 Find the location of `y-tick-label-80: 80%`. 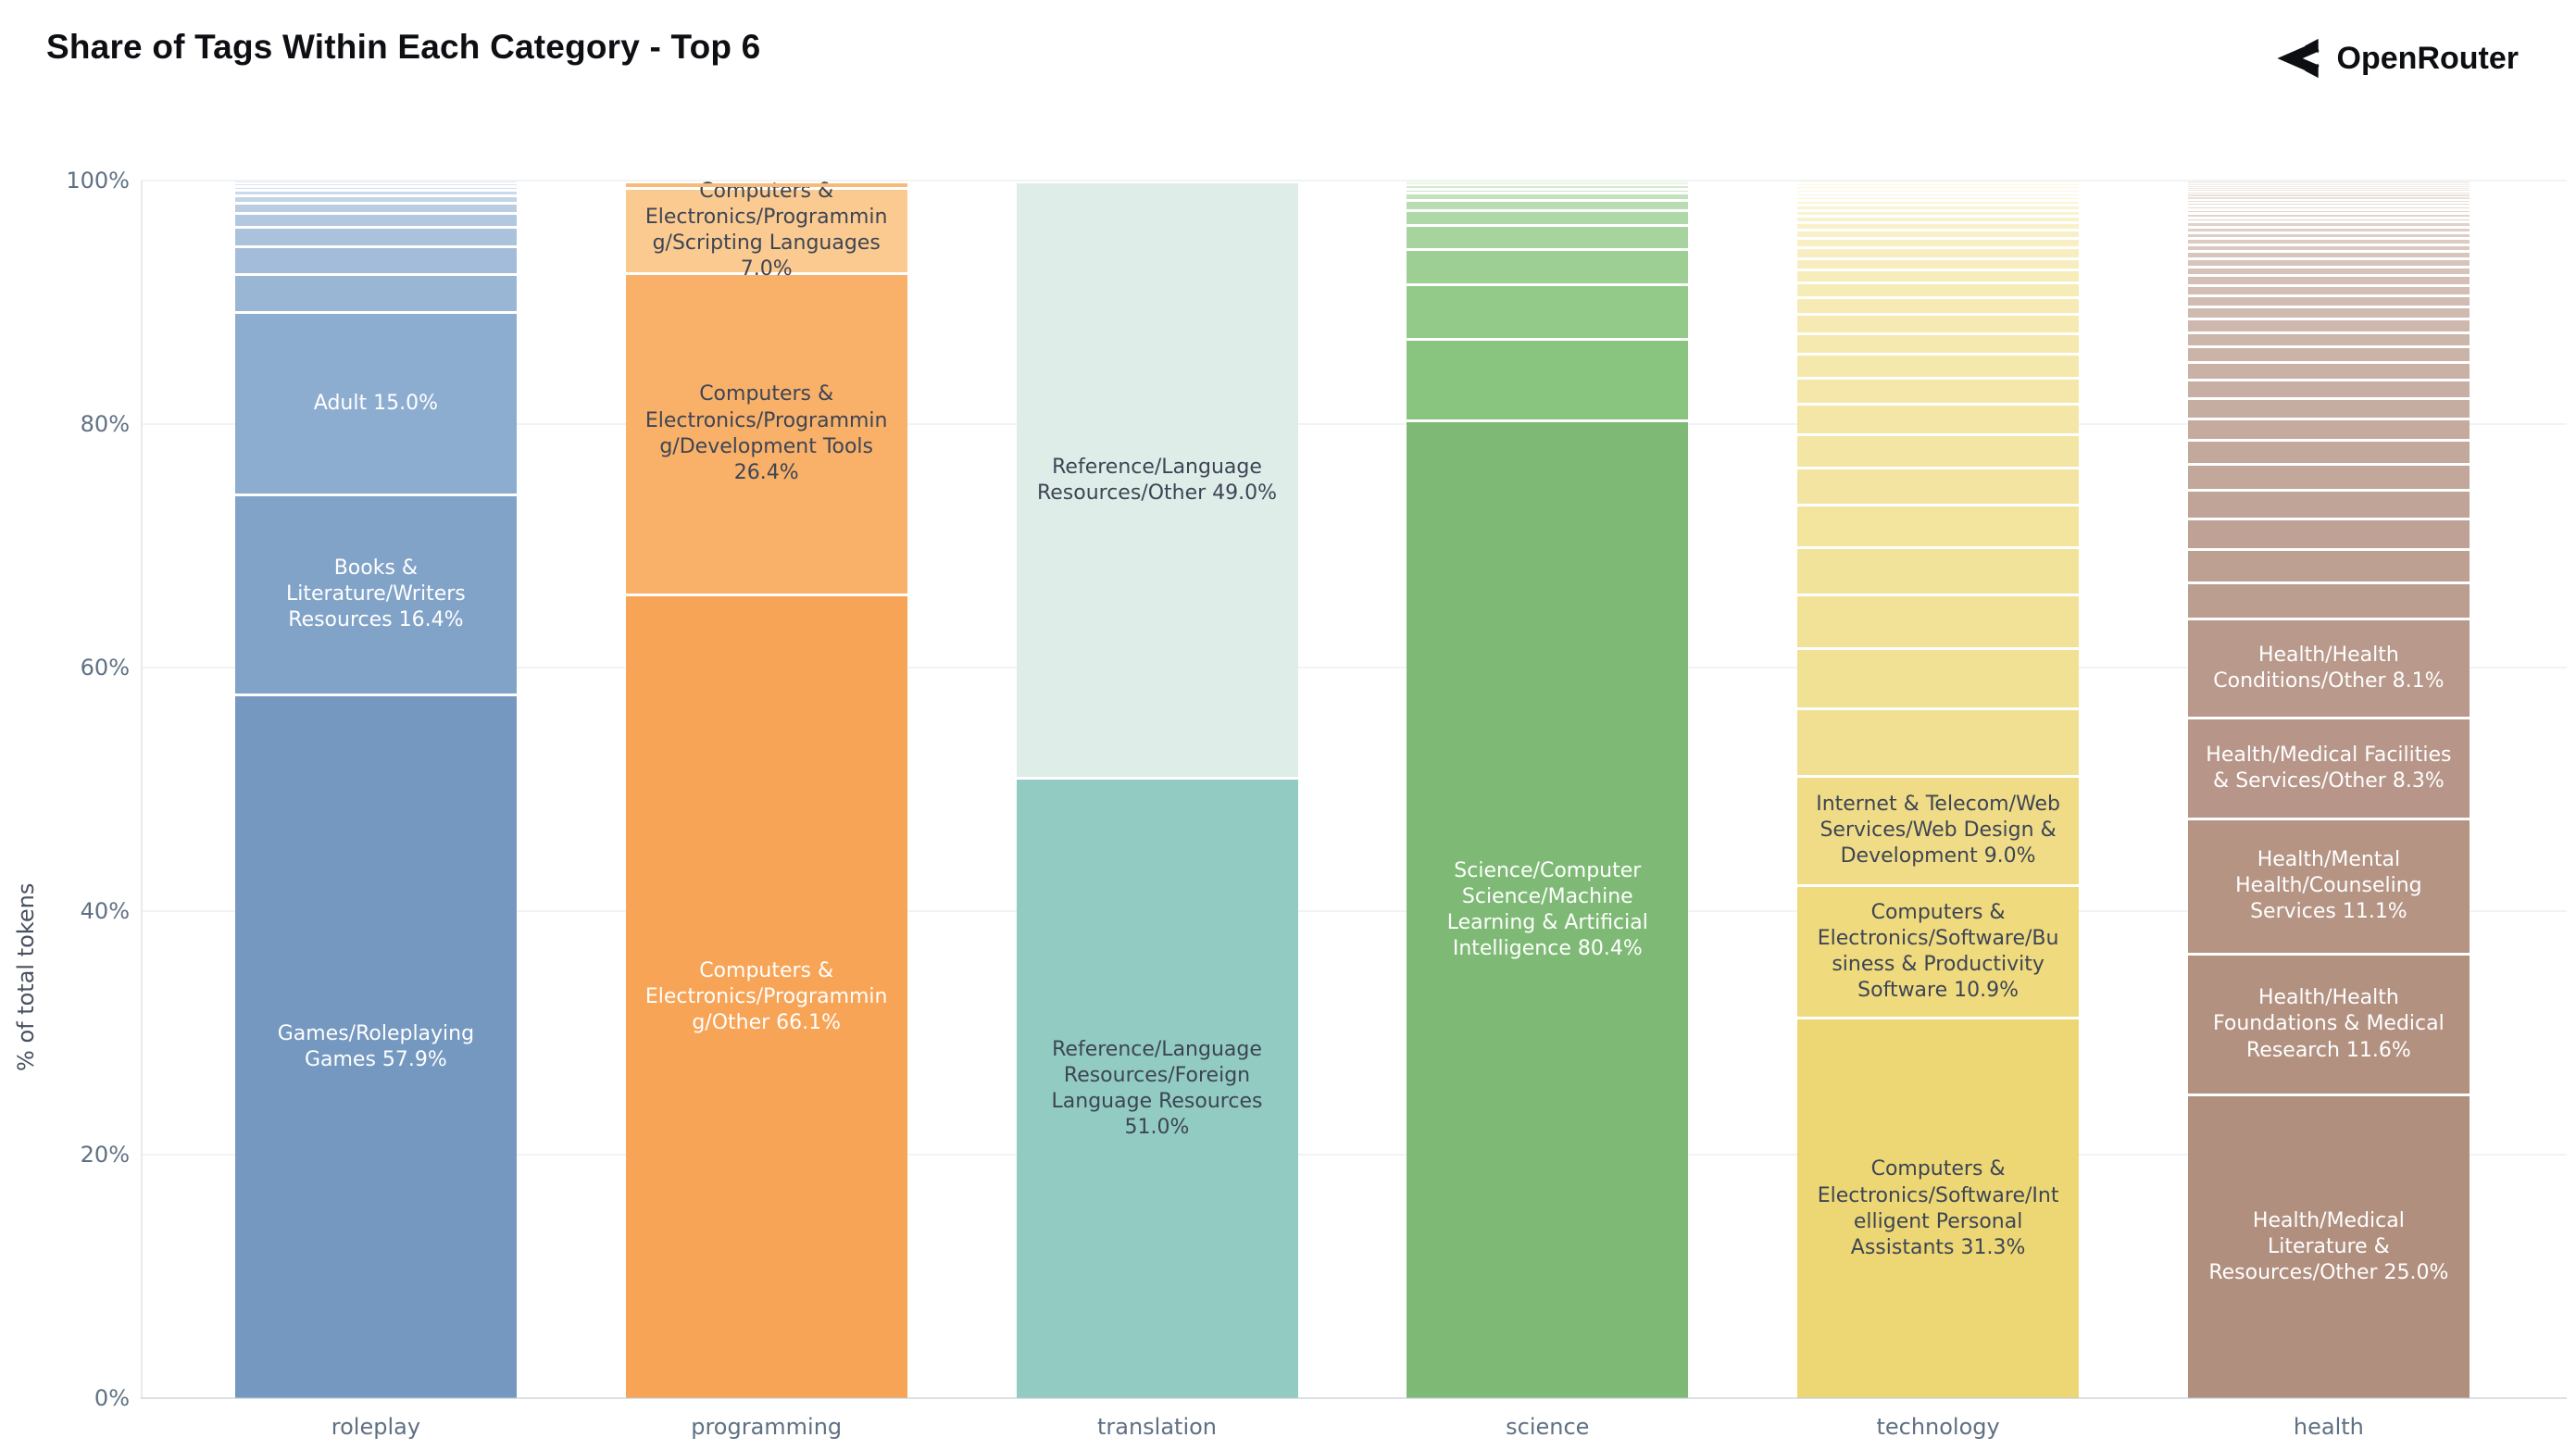

y-tick-label-80: 80% is located at coordinates (105, 424).